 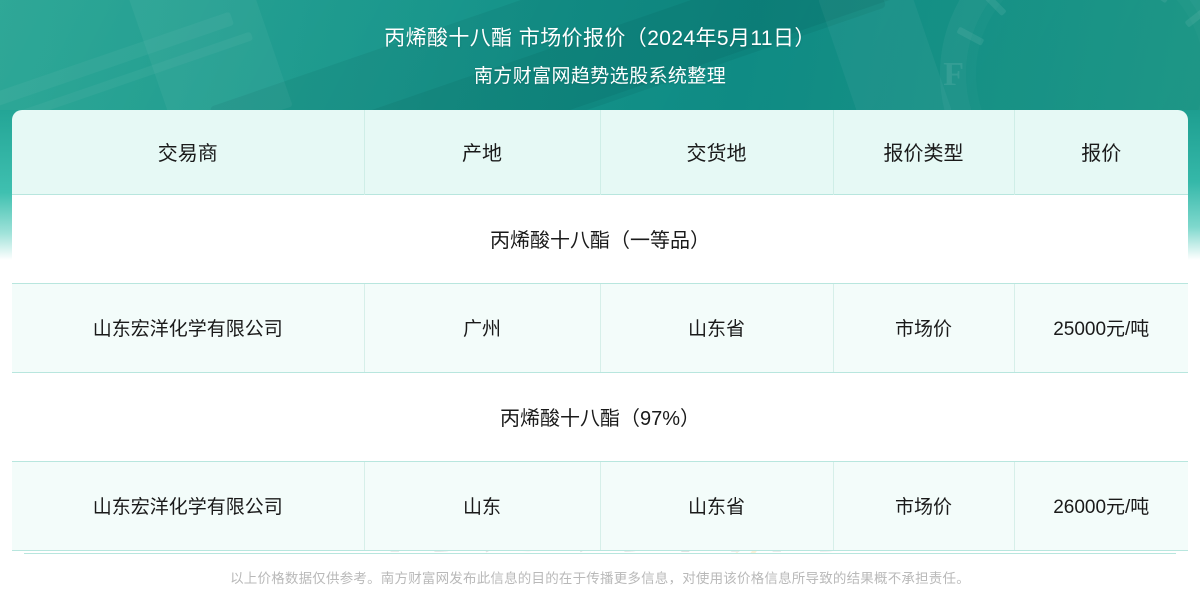 I want to click on product-group-label: 丙烯酸十八酯（97%）, so click(x=600, y=416).